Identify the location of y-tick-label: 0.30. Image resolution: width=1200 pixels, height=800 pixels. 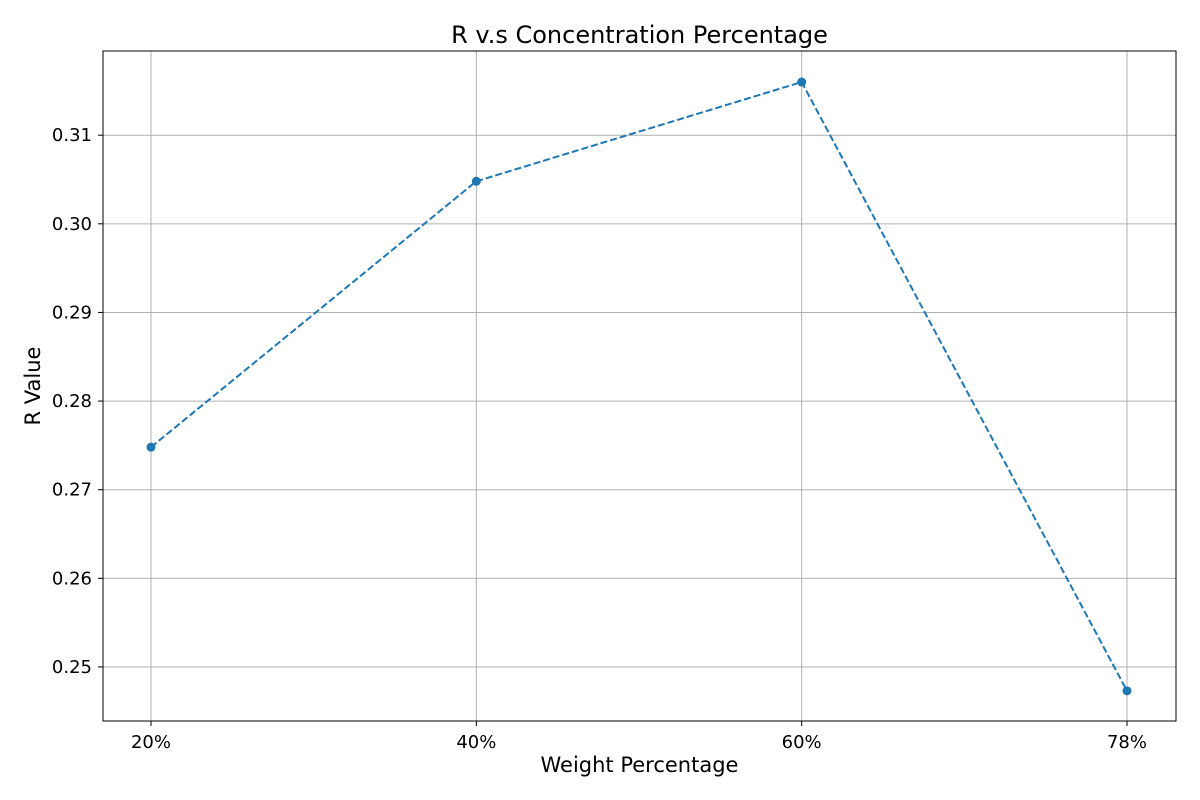
(72, 224).